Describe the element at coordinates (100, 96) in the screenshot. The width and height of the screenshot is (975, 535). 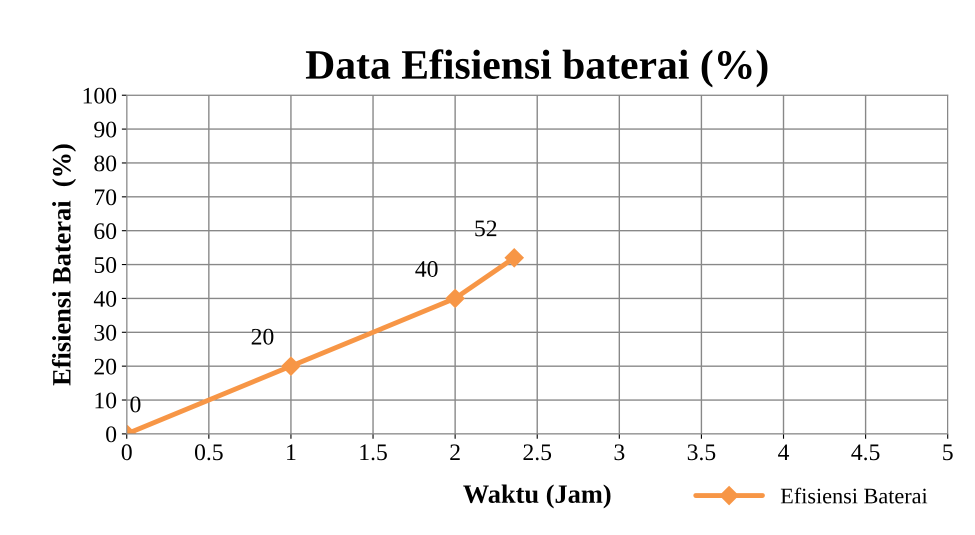
I see `y-tick-label: 100` at that location.